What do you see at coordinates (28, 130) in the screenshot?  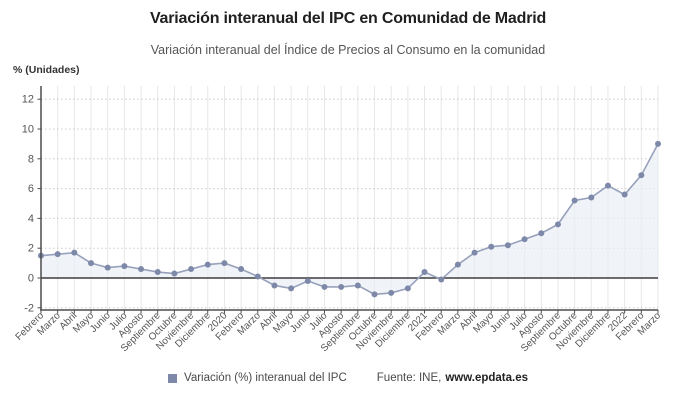 I see `y-axis-tick-label: 10` at bounding box center [28, 130].